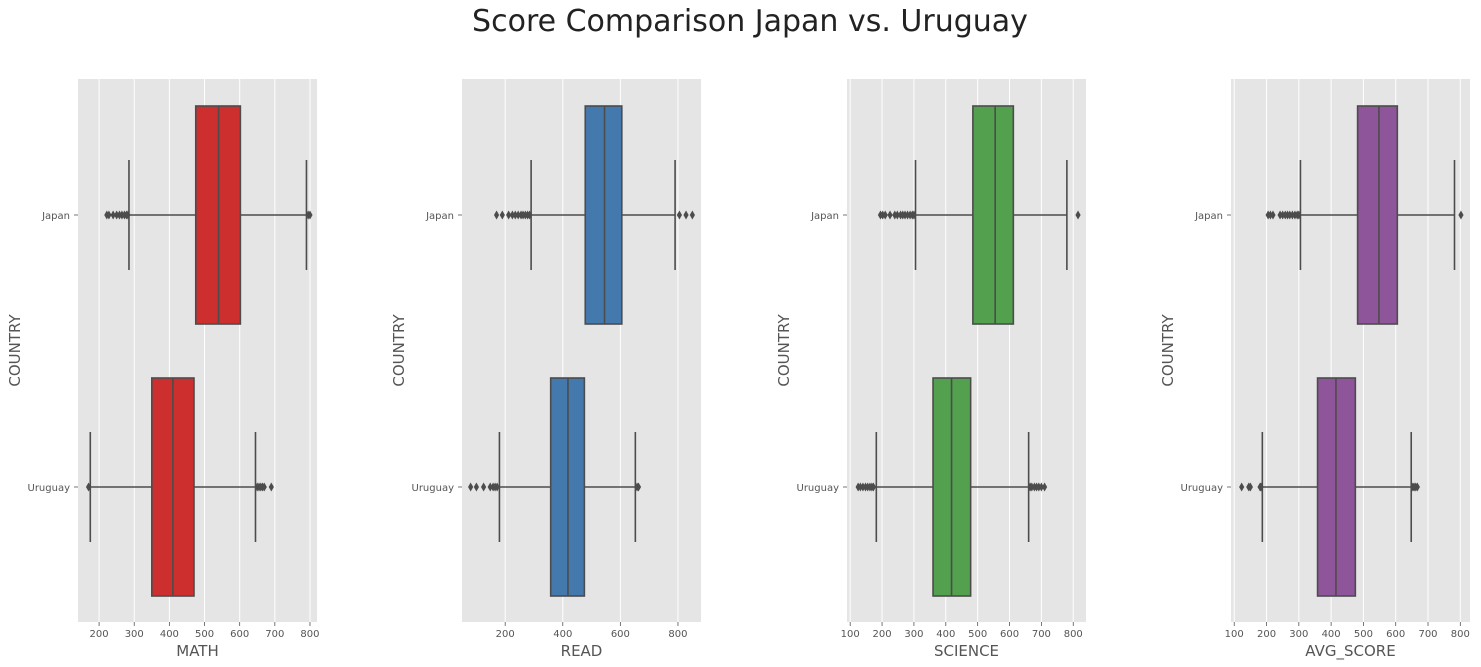  What do you see at coordinates (1427, 634) in the screenshot?
I see `x-tick-label-avg-score-700: 700` at bounding box center [1427, 634].